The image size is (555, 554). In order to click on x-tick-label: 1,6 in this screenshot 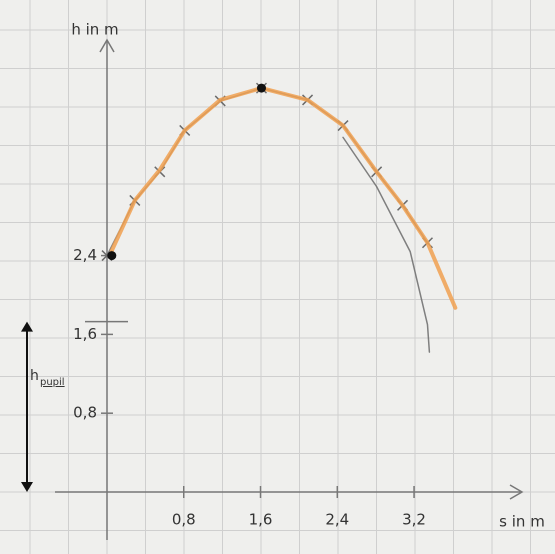, I will do `click(261, 520)`.